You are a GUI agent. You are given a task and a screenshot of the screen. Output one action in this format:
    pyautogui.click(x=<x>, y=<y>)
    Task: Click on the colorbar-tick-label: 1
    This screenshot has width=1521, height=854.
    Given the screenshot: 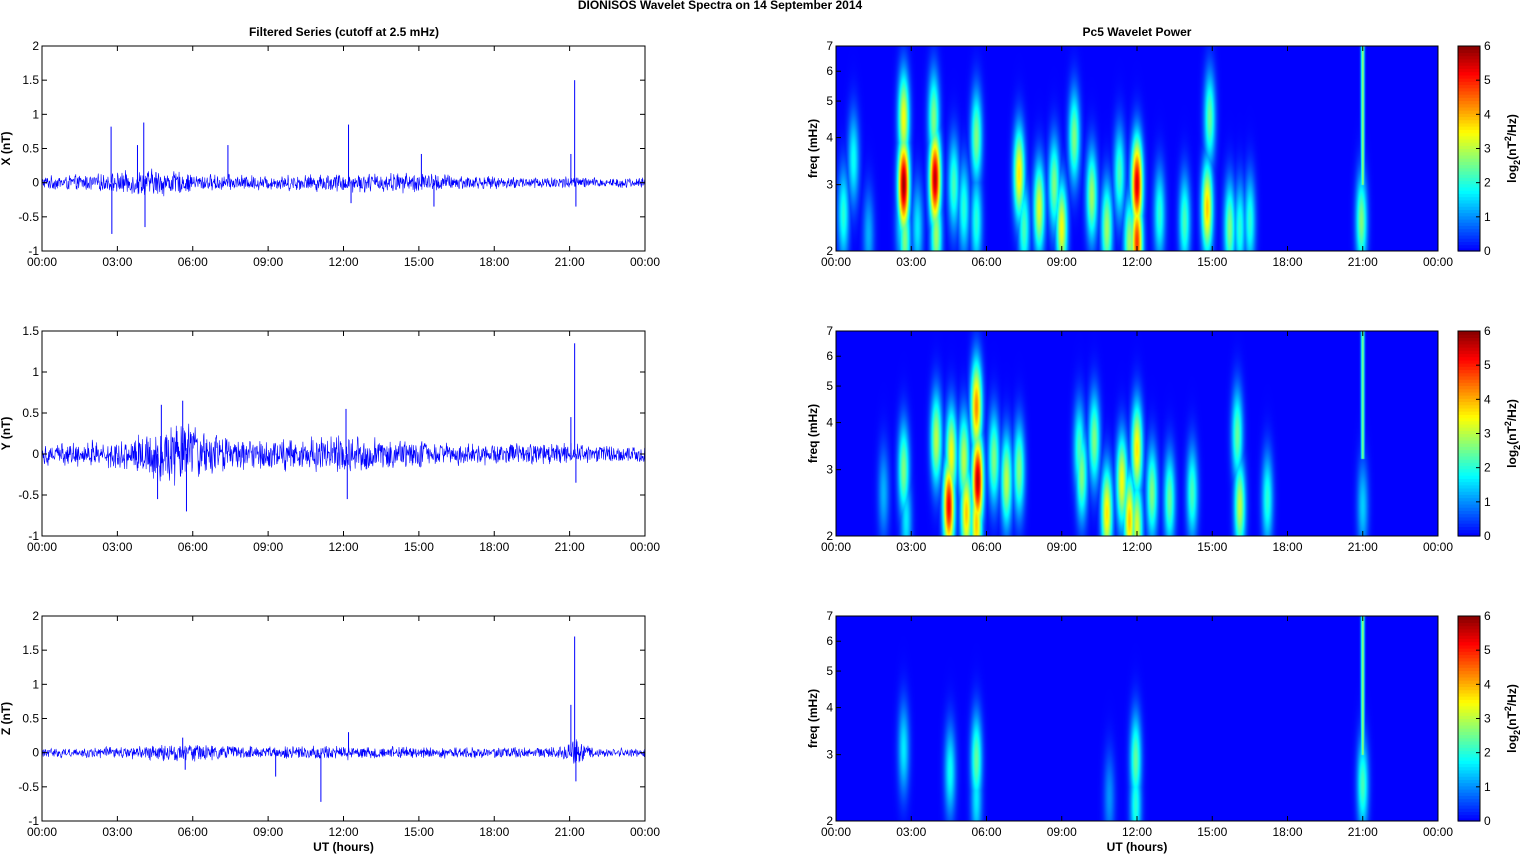 What is the action you would take?
    pyautogui.click(x=1487, y=502)
    